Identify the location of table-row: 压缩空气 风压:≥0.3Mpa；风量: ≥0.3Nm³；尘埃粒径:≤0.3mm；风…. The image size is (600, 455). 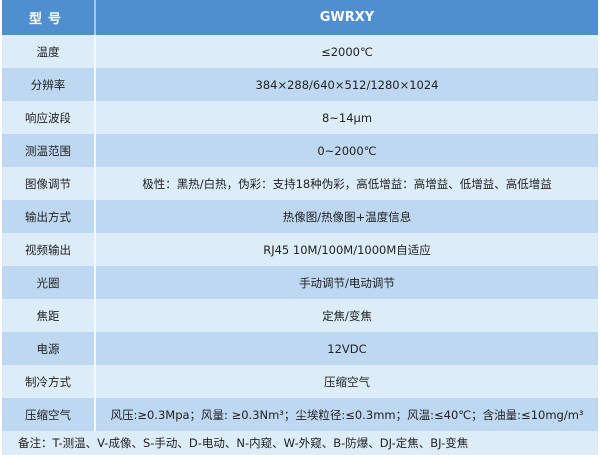
(300, 414).